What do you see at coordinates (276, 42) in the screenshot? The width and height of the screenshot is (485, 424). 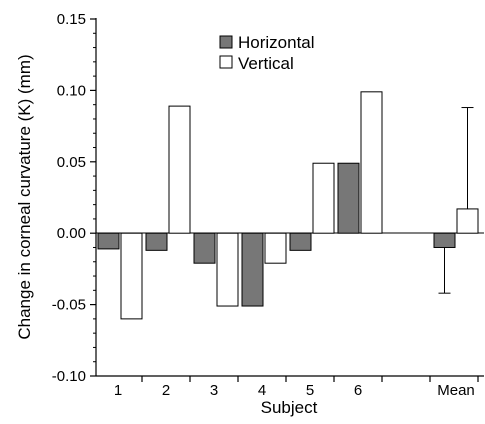 I see `legend-label-horizontal: Horizontal` at bounding box center [276, 42].